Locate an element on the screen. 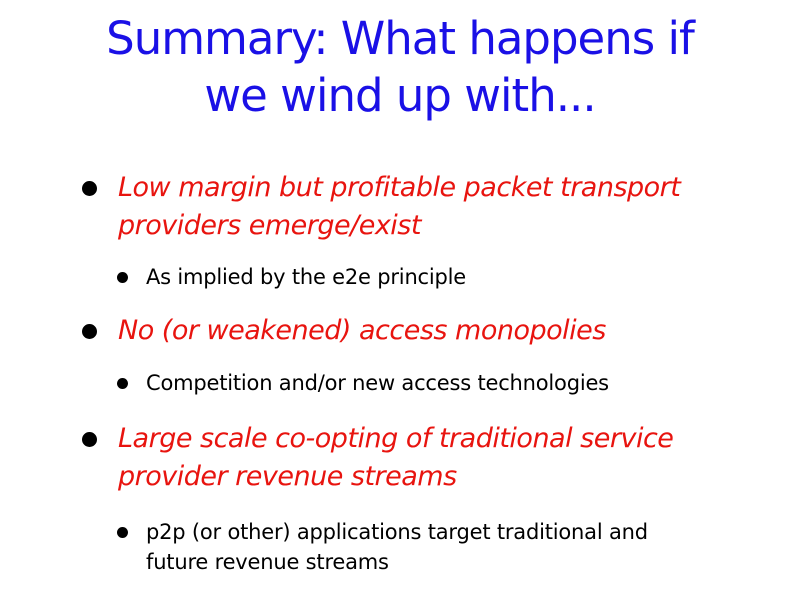 This screenshot has height=600, width=800. bullet-text: provider revenue streams is located at coordinates (287, 476).